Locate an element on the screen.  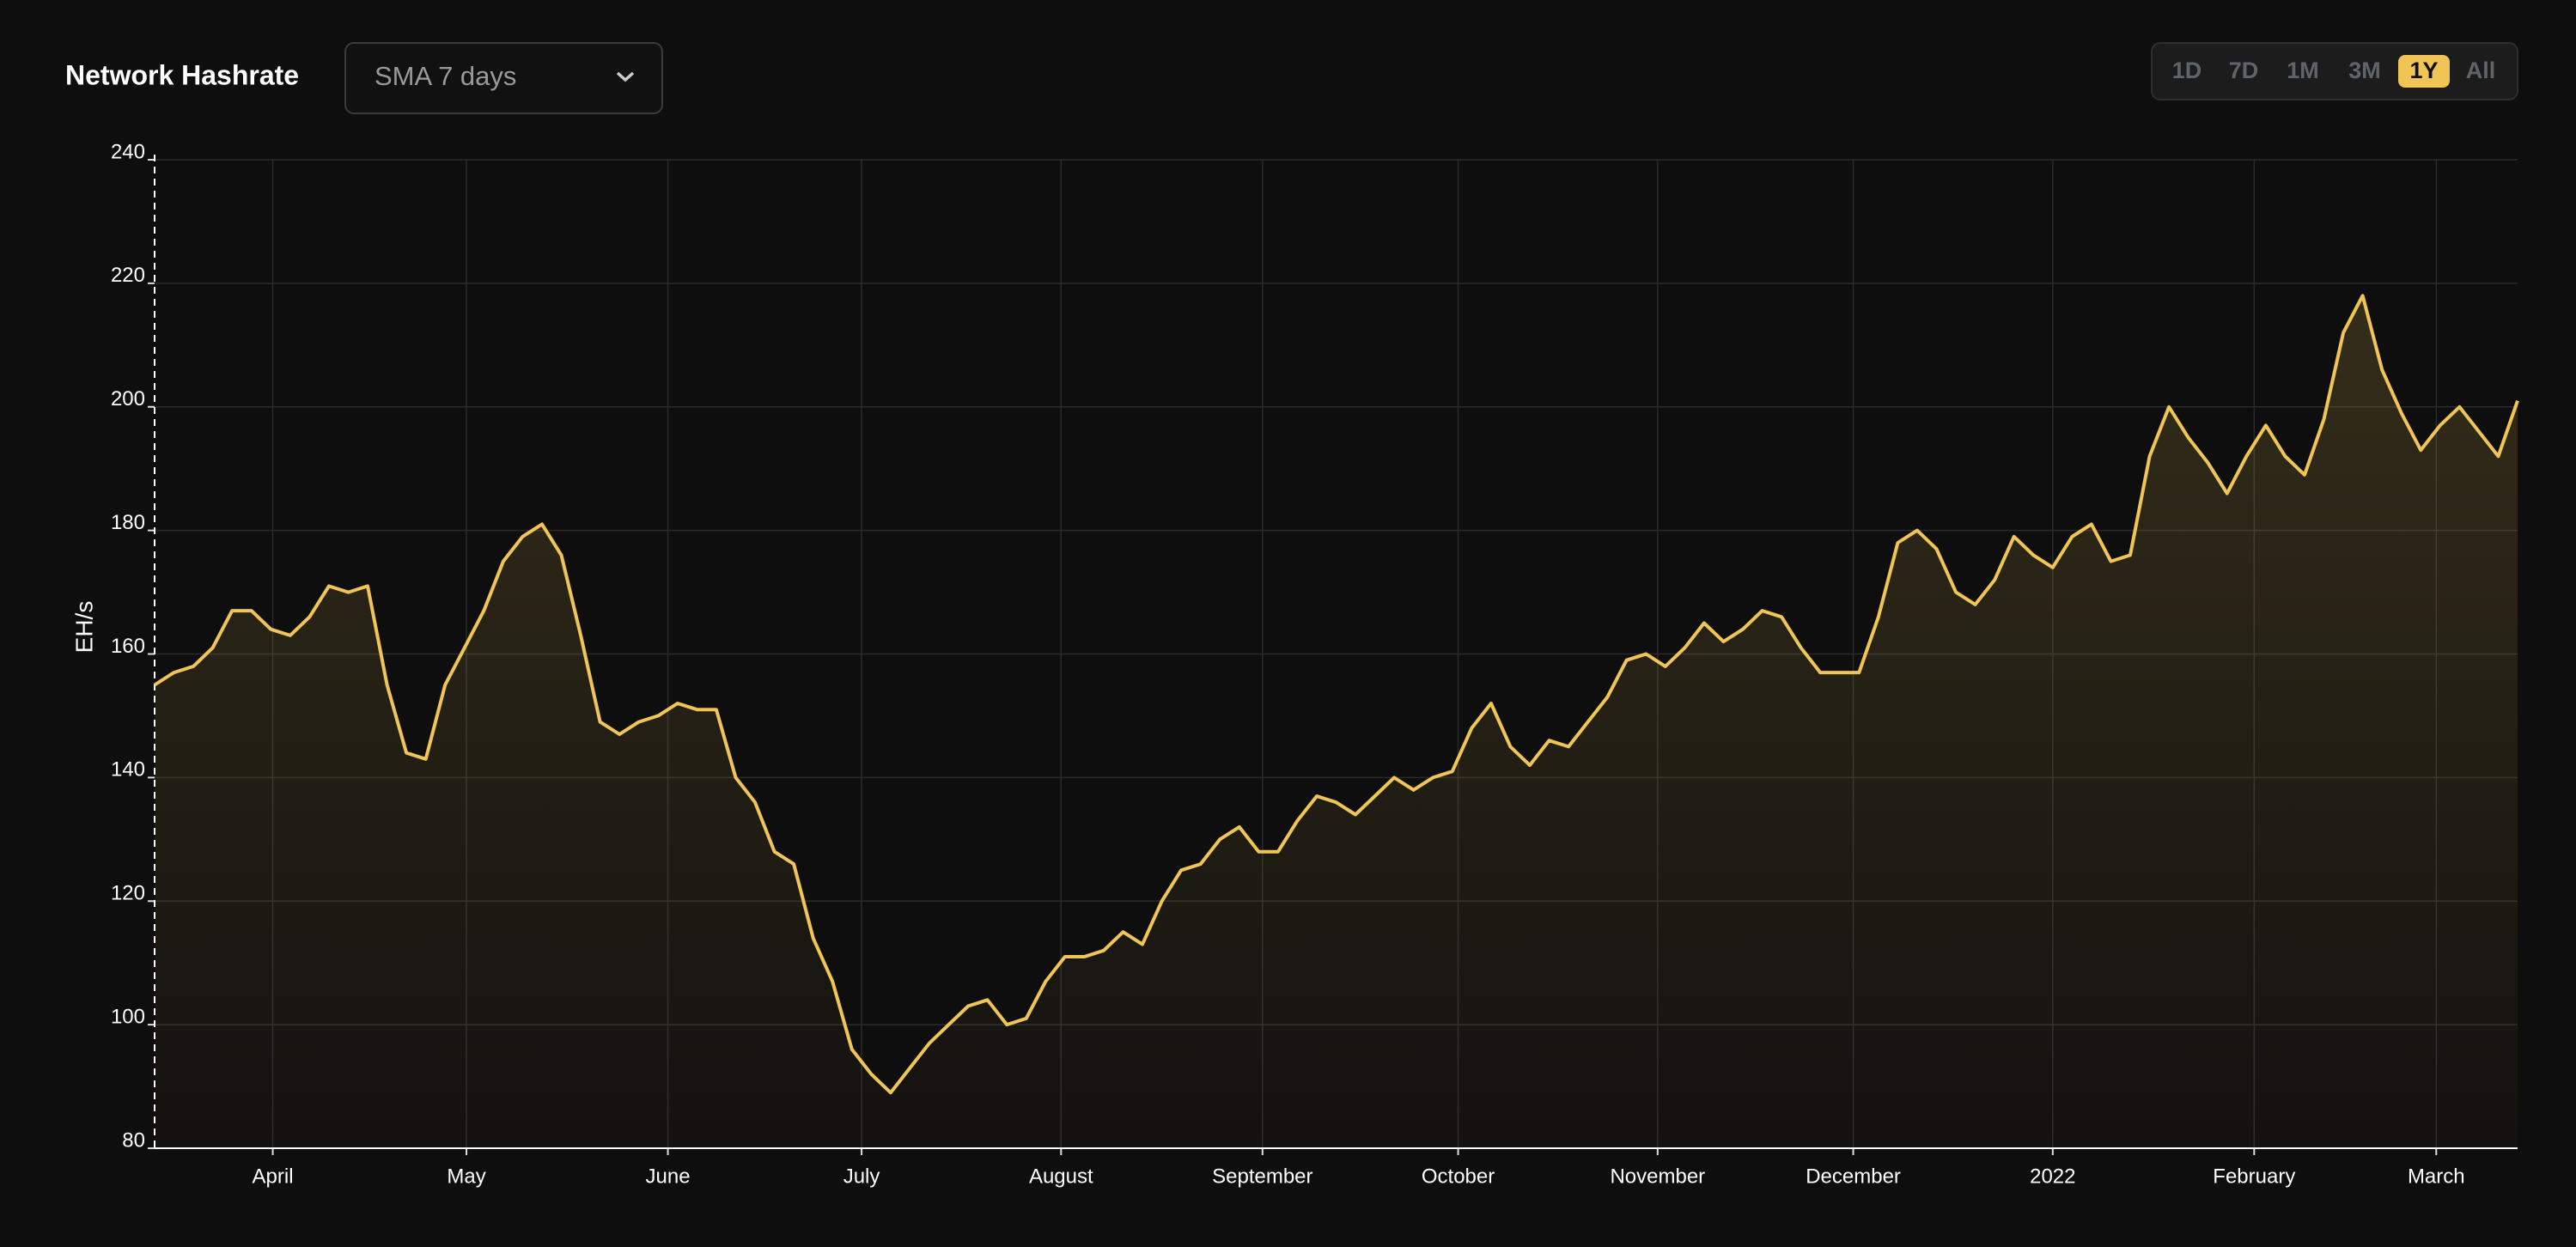
range-button: 1D is located at coordinates (2187, 71).